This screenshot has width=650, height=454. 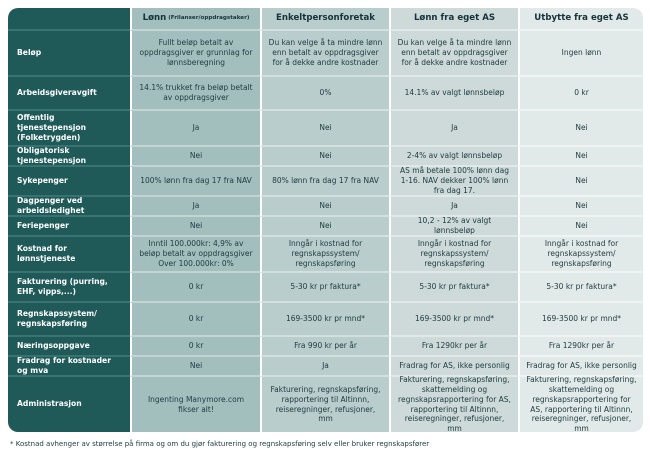 I want to click on column-header-label: Utbytte fra eget AS, so click(x=581, y=17).